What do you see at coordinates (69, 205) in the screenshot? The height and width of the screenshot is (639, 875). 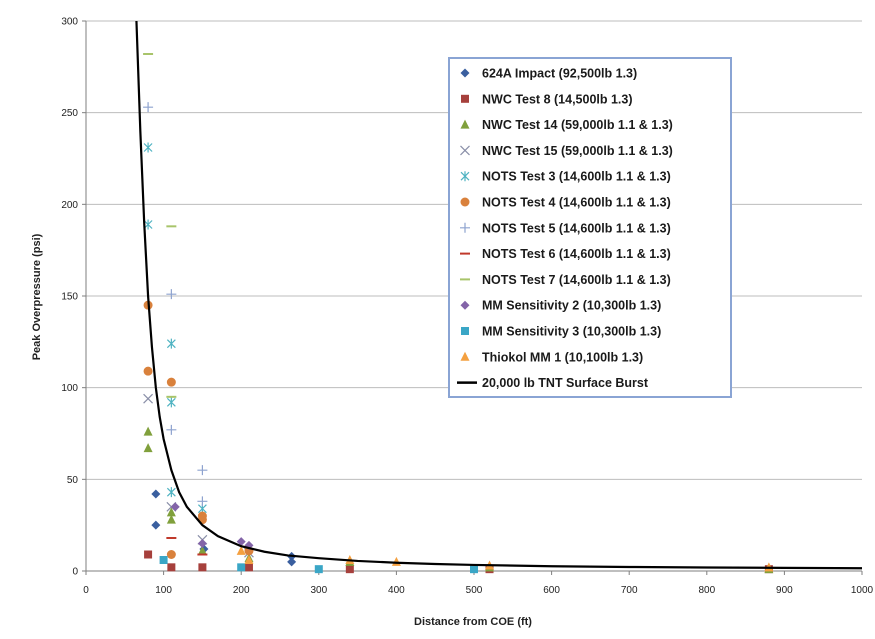 I see `y-tick-label: 200` at bounding box center [69, 205].